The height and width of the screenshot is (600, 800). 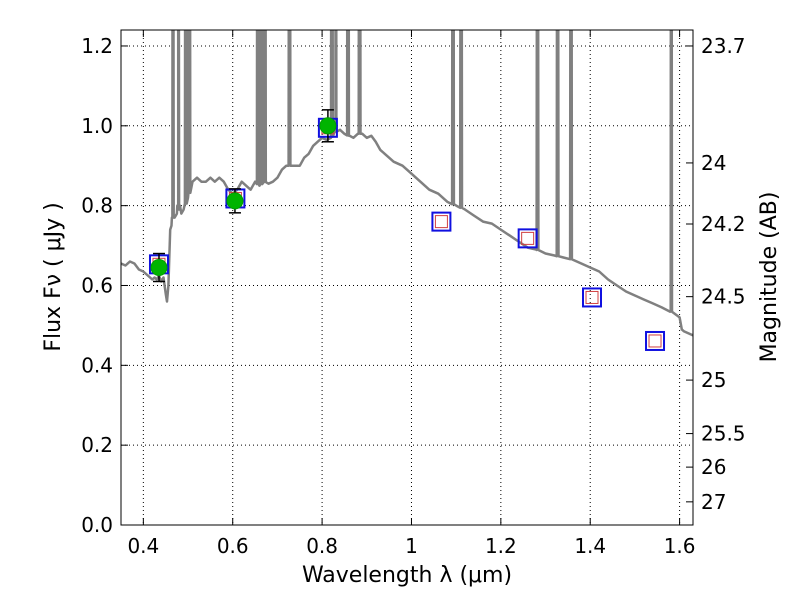 What do you see at coordinates (723, 434) in the screenshot?
I see `right-tick-label: 25.5` at bounding box center [723, 434].